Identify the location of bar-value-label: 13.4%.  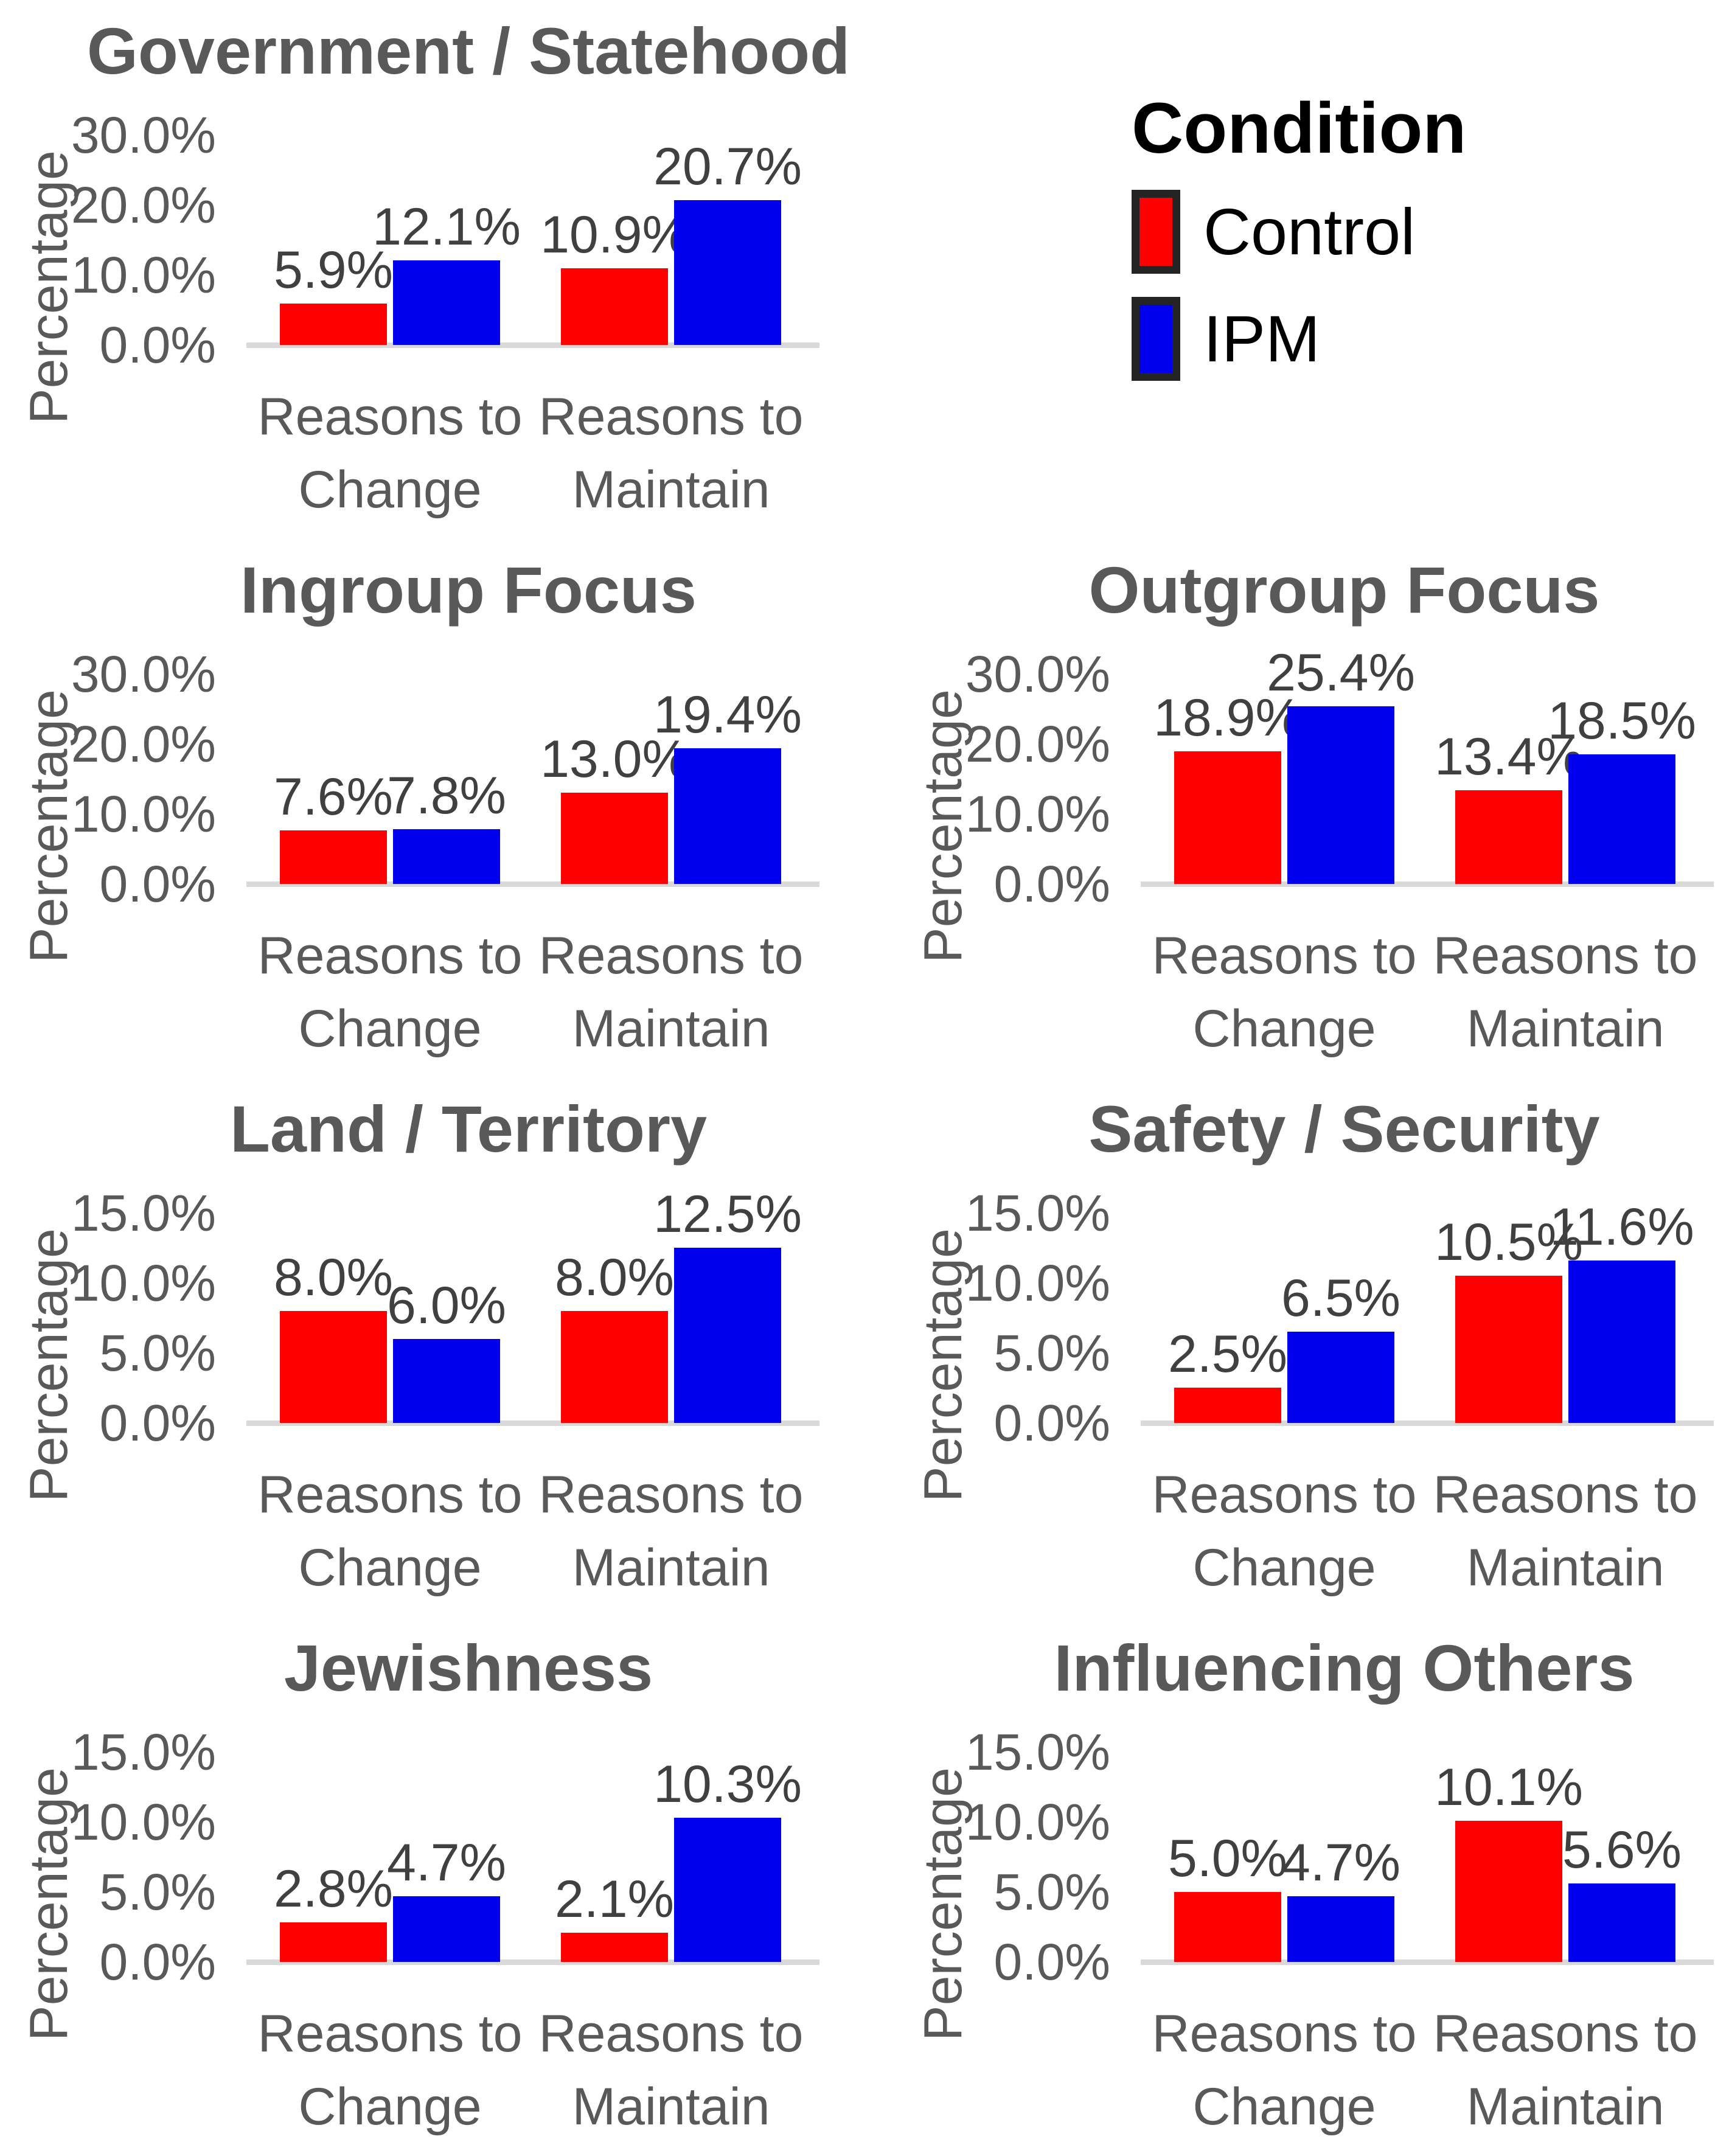
(1509, 757).